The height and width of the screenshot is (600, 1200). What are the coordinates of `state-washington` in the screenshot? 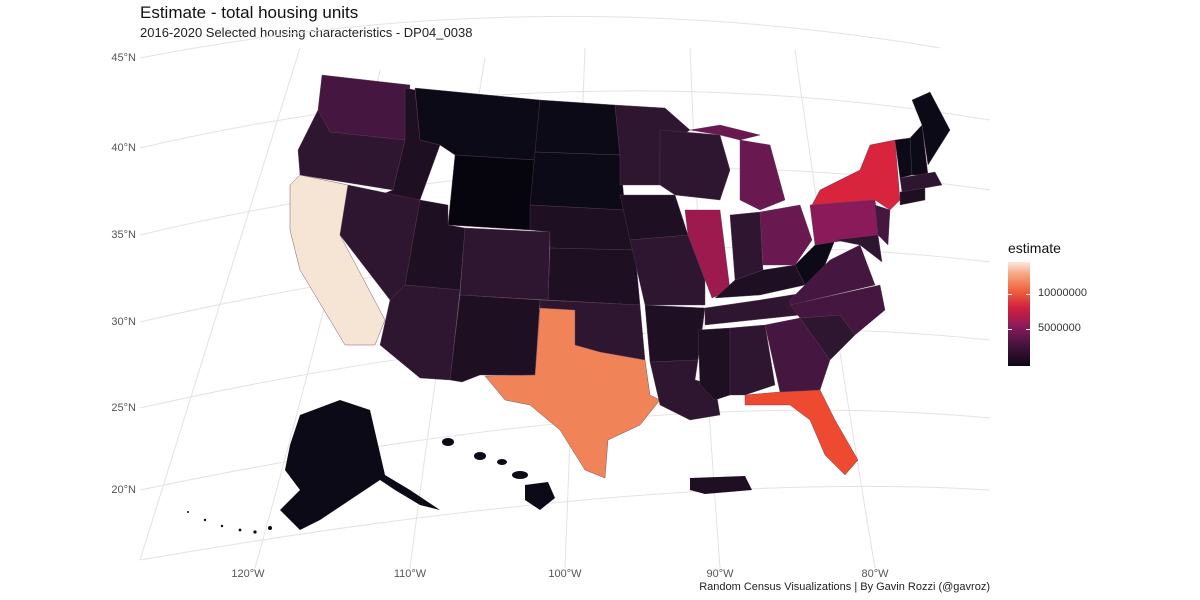 It's located at (364, 107).